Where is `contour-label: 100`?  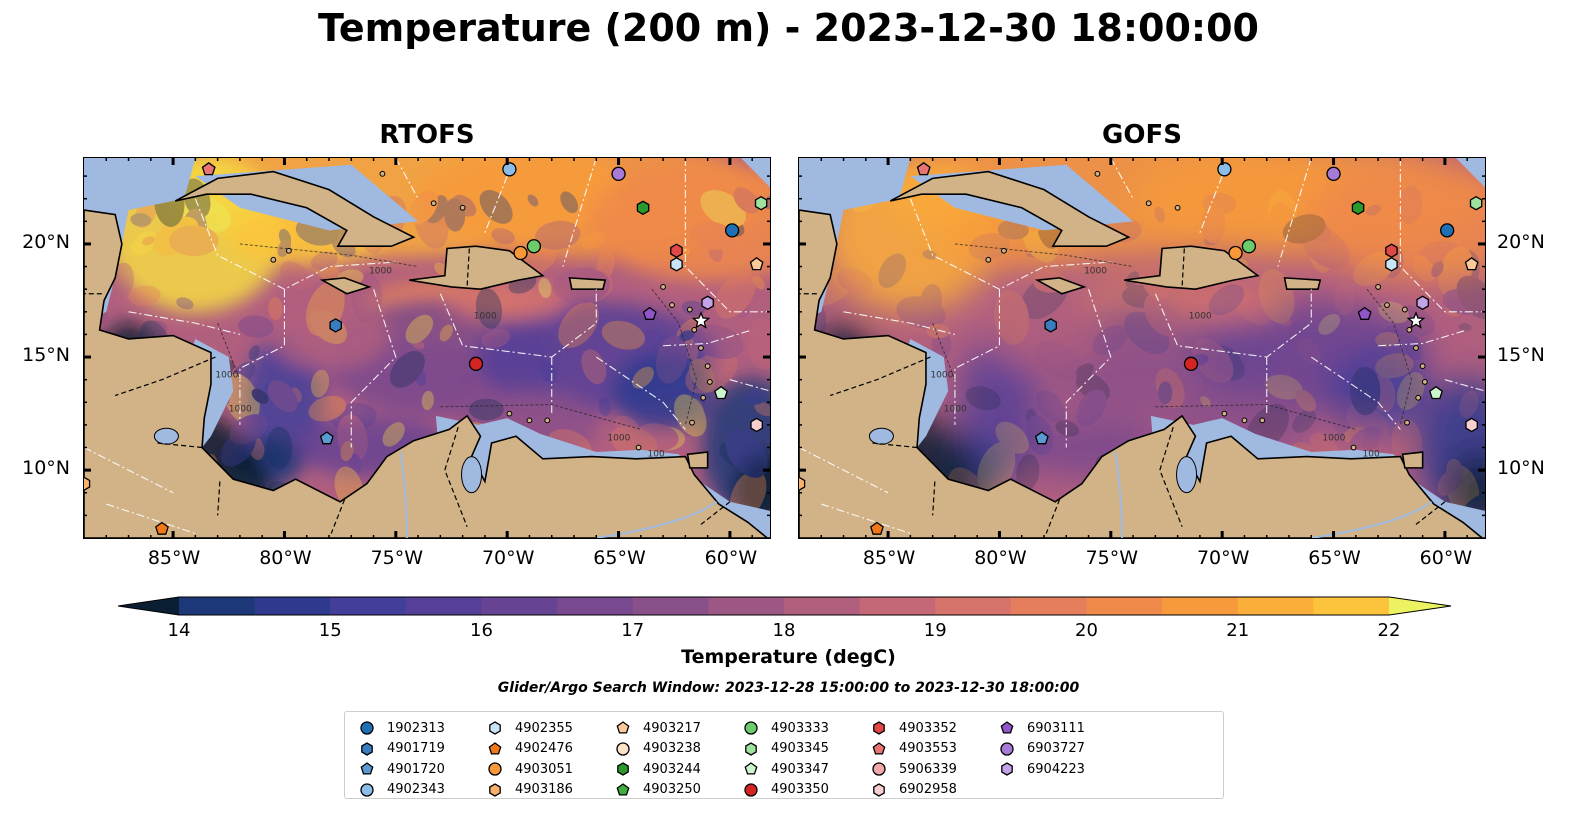
contour-label: 100 is located at coordinates (656, 455).